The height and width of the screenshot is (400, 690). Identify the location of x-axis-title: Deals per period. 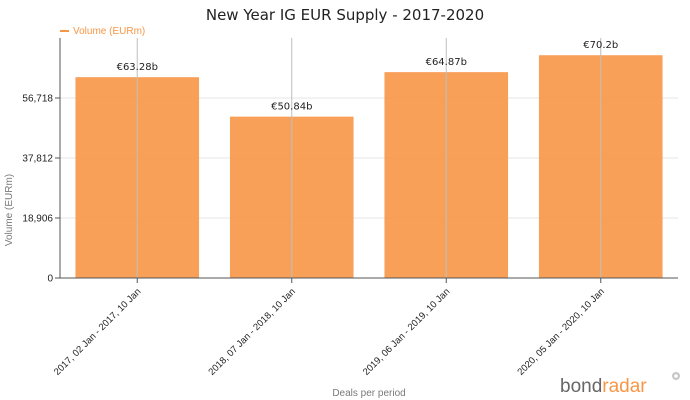
(368, 393).